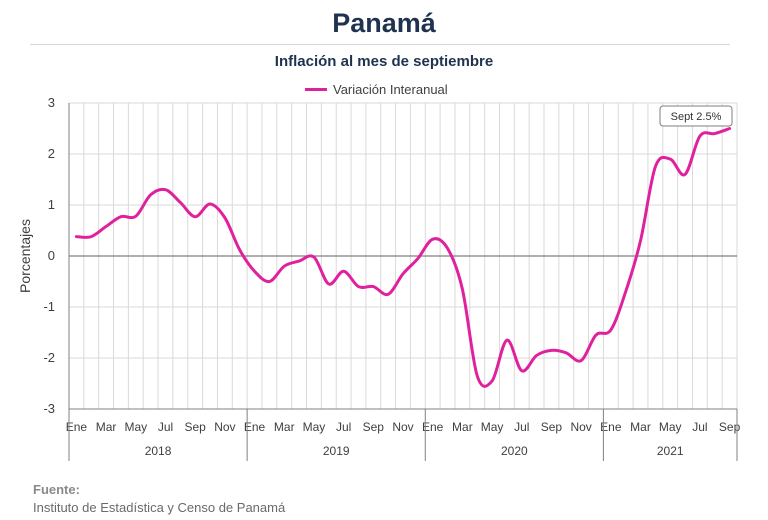  What do you see at coordinates (56, 489) in the screenshot?
I see `source-label: Fuente:` at bounding box center [56, 489].